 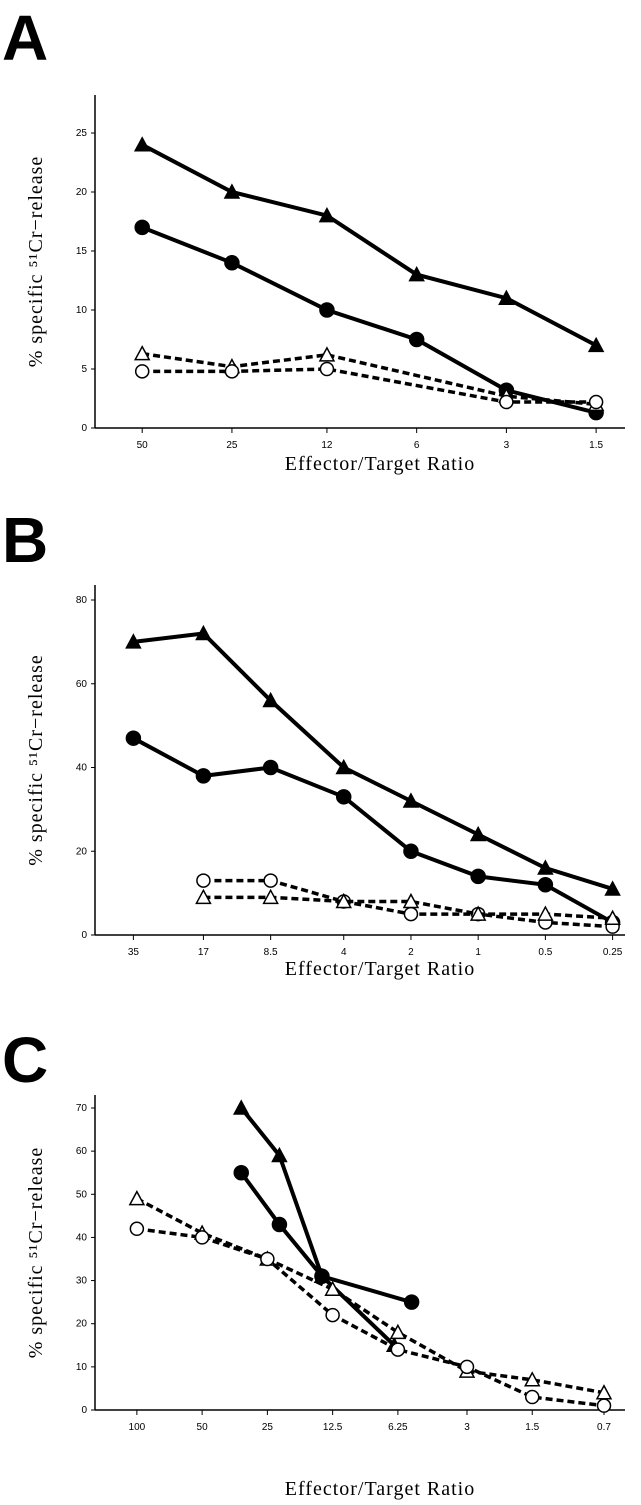 I want to click on x-tick-label: 12, so click(x=327, y=445).